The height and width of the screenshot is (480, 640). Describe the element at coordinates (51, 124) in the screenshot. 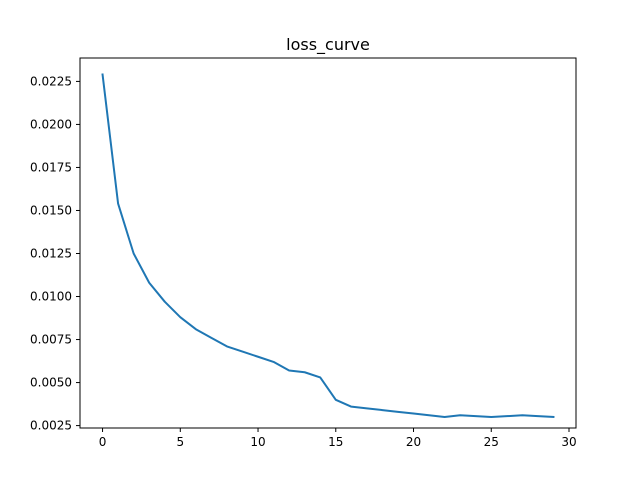

I see `y-tick-label: 0.0200` at that location.